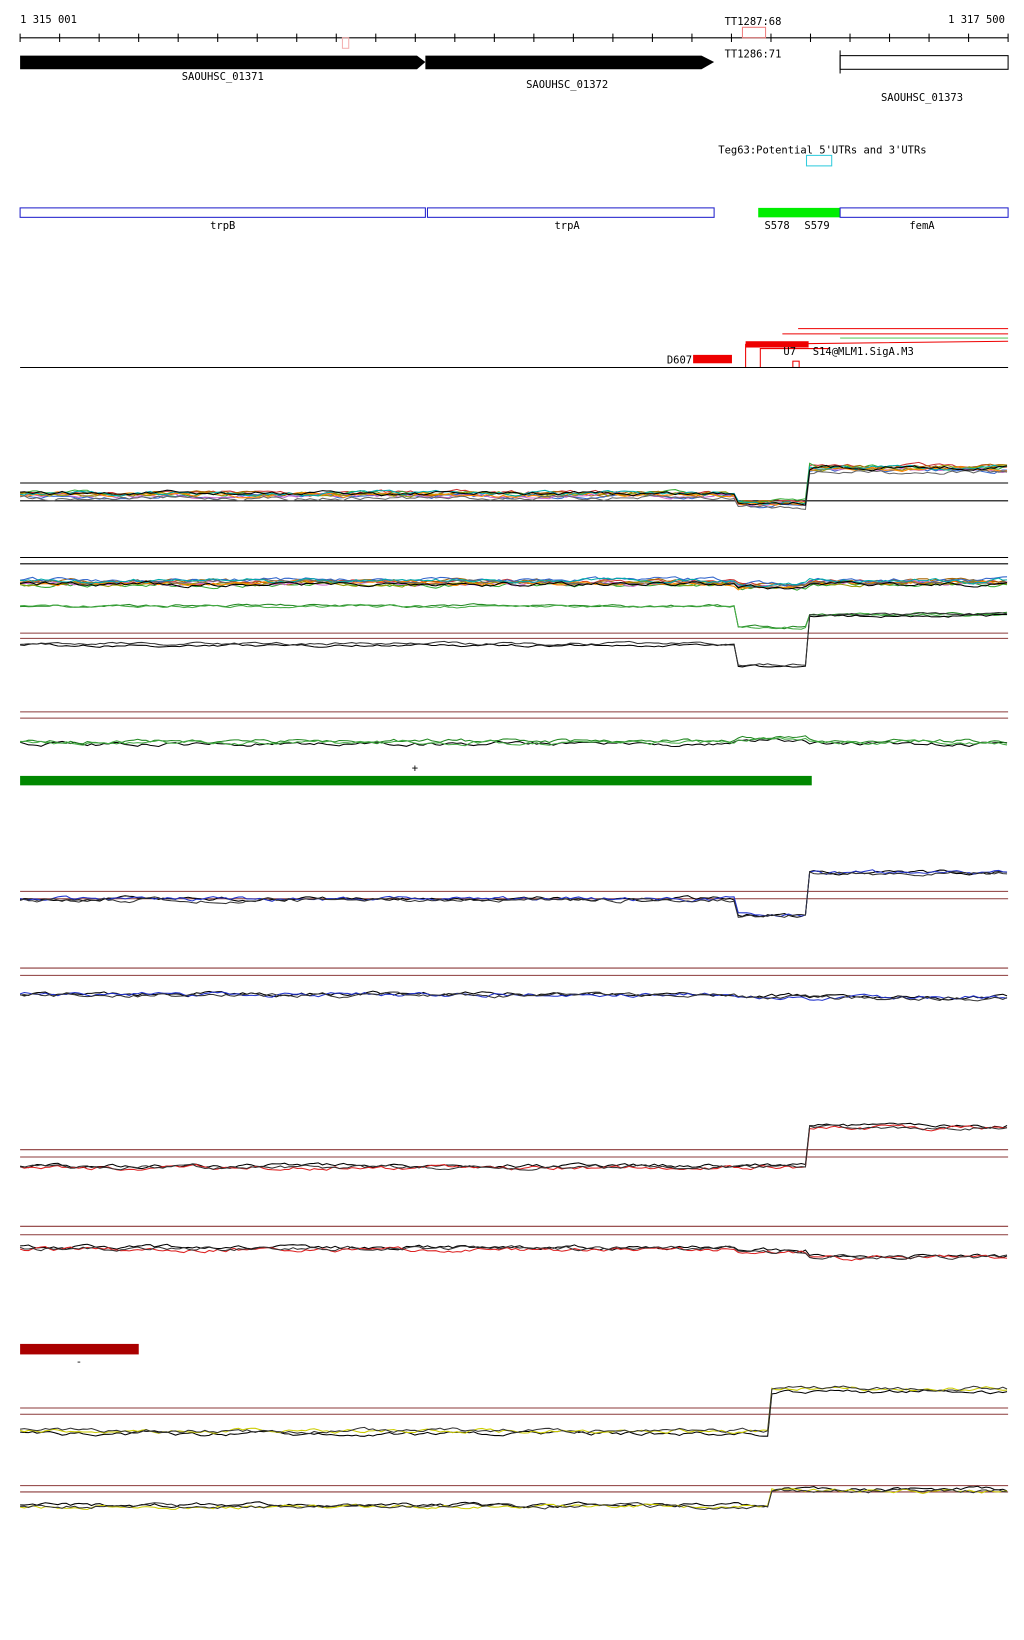 The image size is (1024, 1640). I want to click on utr-box, so click(819, 160).